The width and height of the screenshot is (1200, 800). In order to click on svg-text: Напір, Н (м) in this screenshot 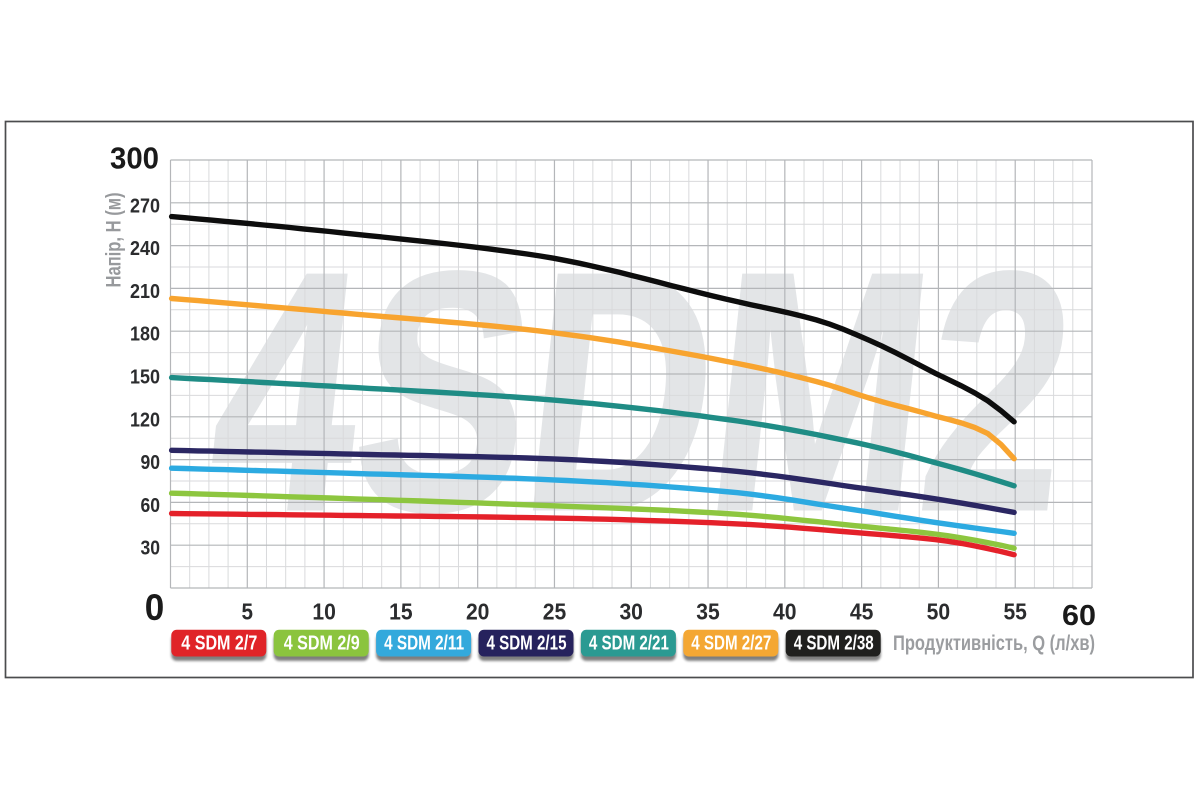, I will do `click(114, 240)`.